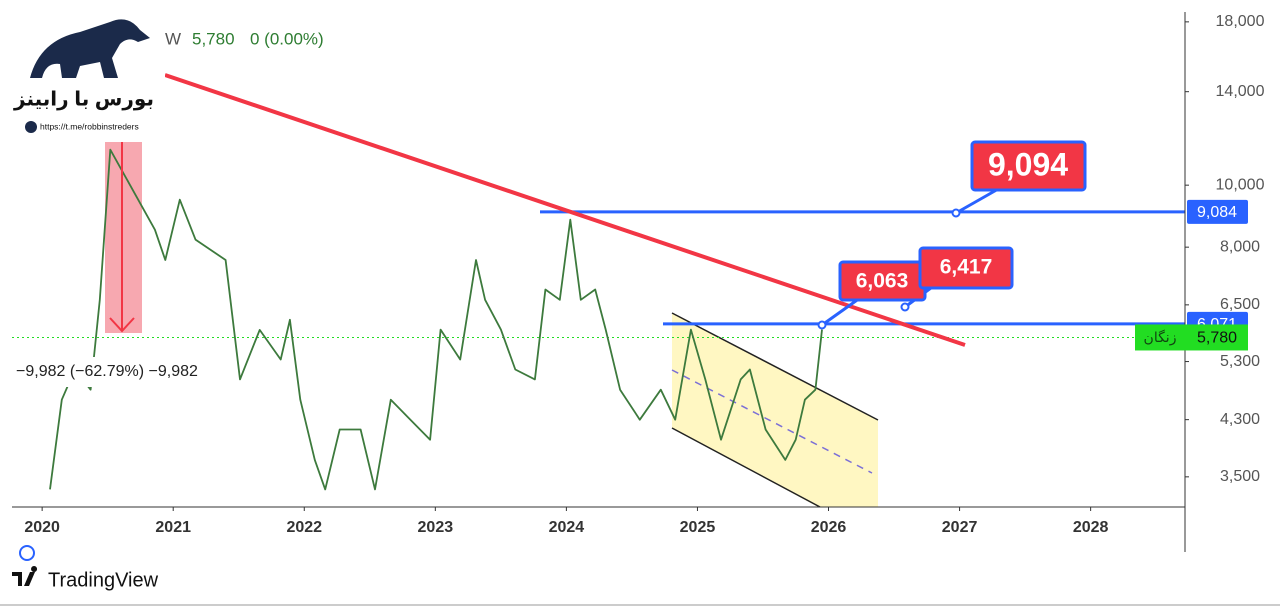 The image size is (1280, 612). What do you see at coordinates (1240, 476) in the screenshot?
I see `y-tick-label: 3,500` at bounding box center [1240, 476].